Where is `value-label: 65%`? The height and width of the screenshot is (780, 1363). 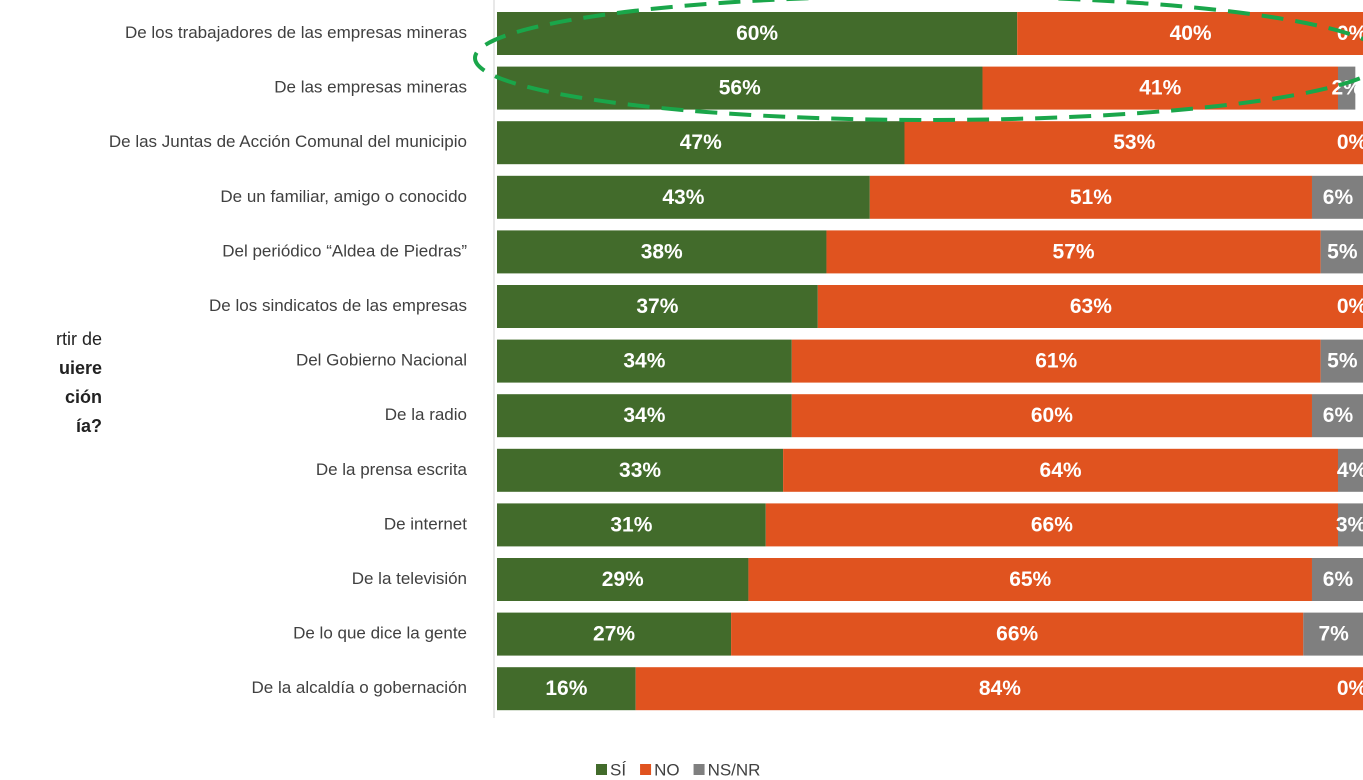 value-label: 65% is located at coordinates (1030, 579).